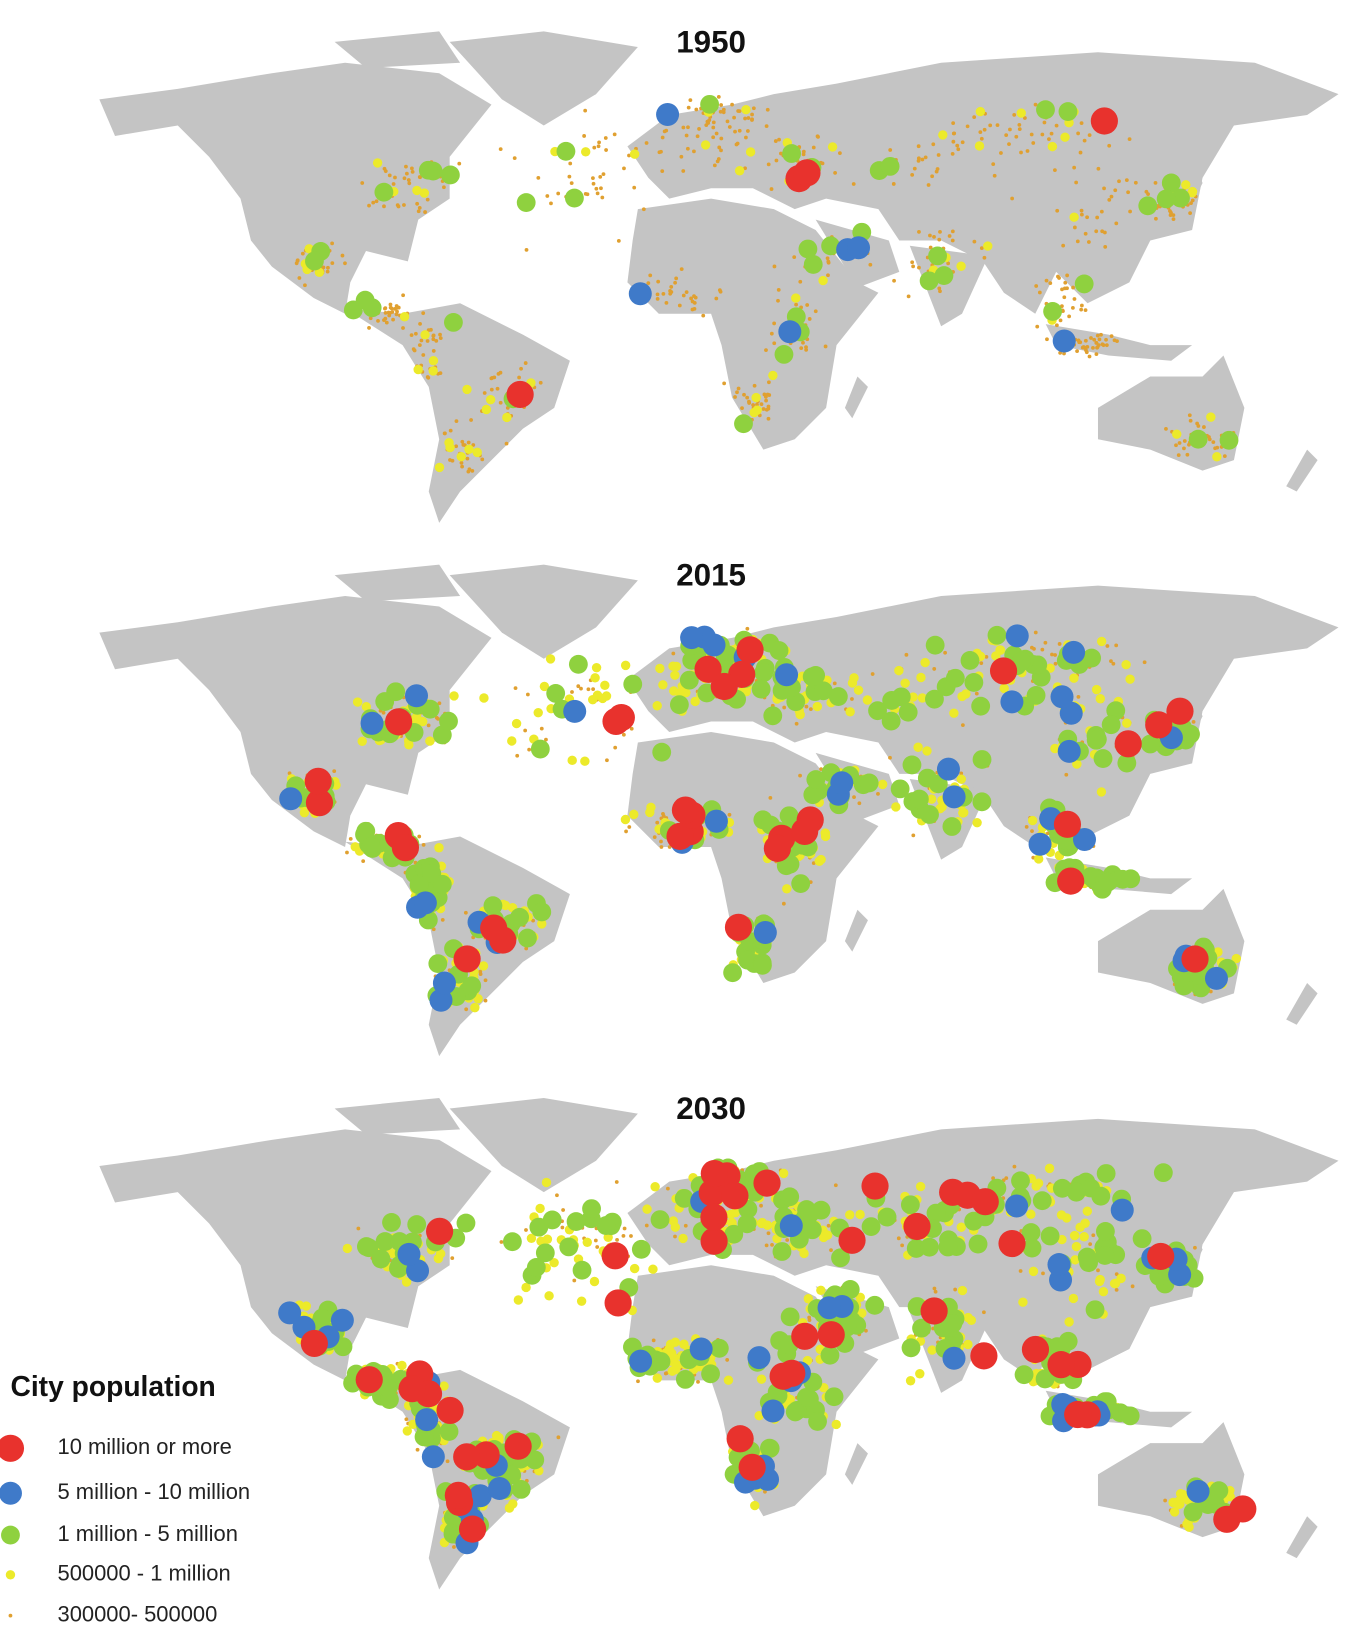  What do you see at coordinates (10, 1535) in the screenshot?
I see `legend-swatch` at bounding box center [10, 1535].